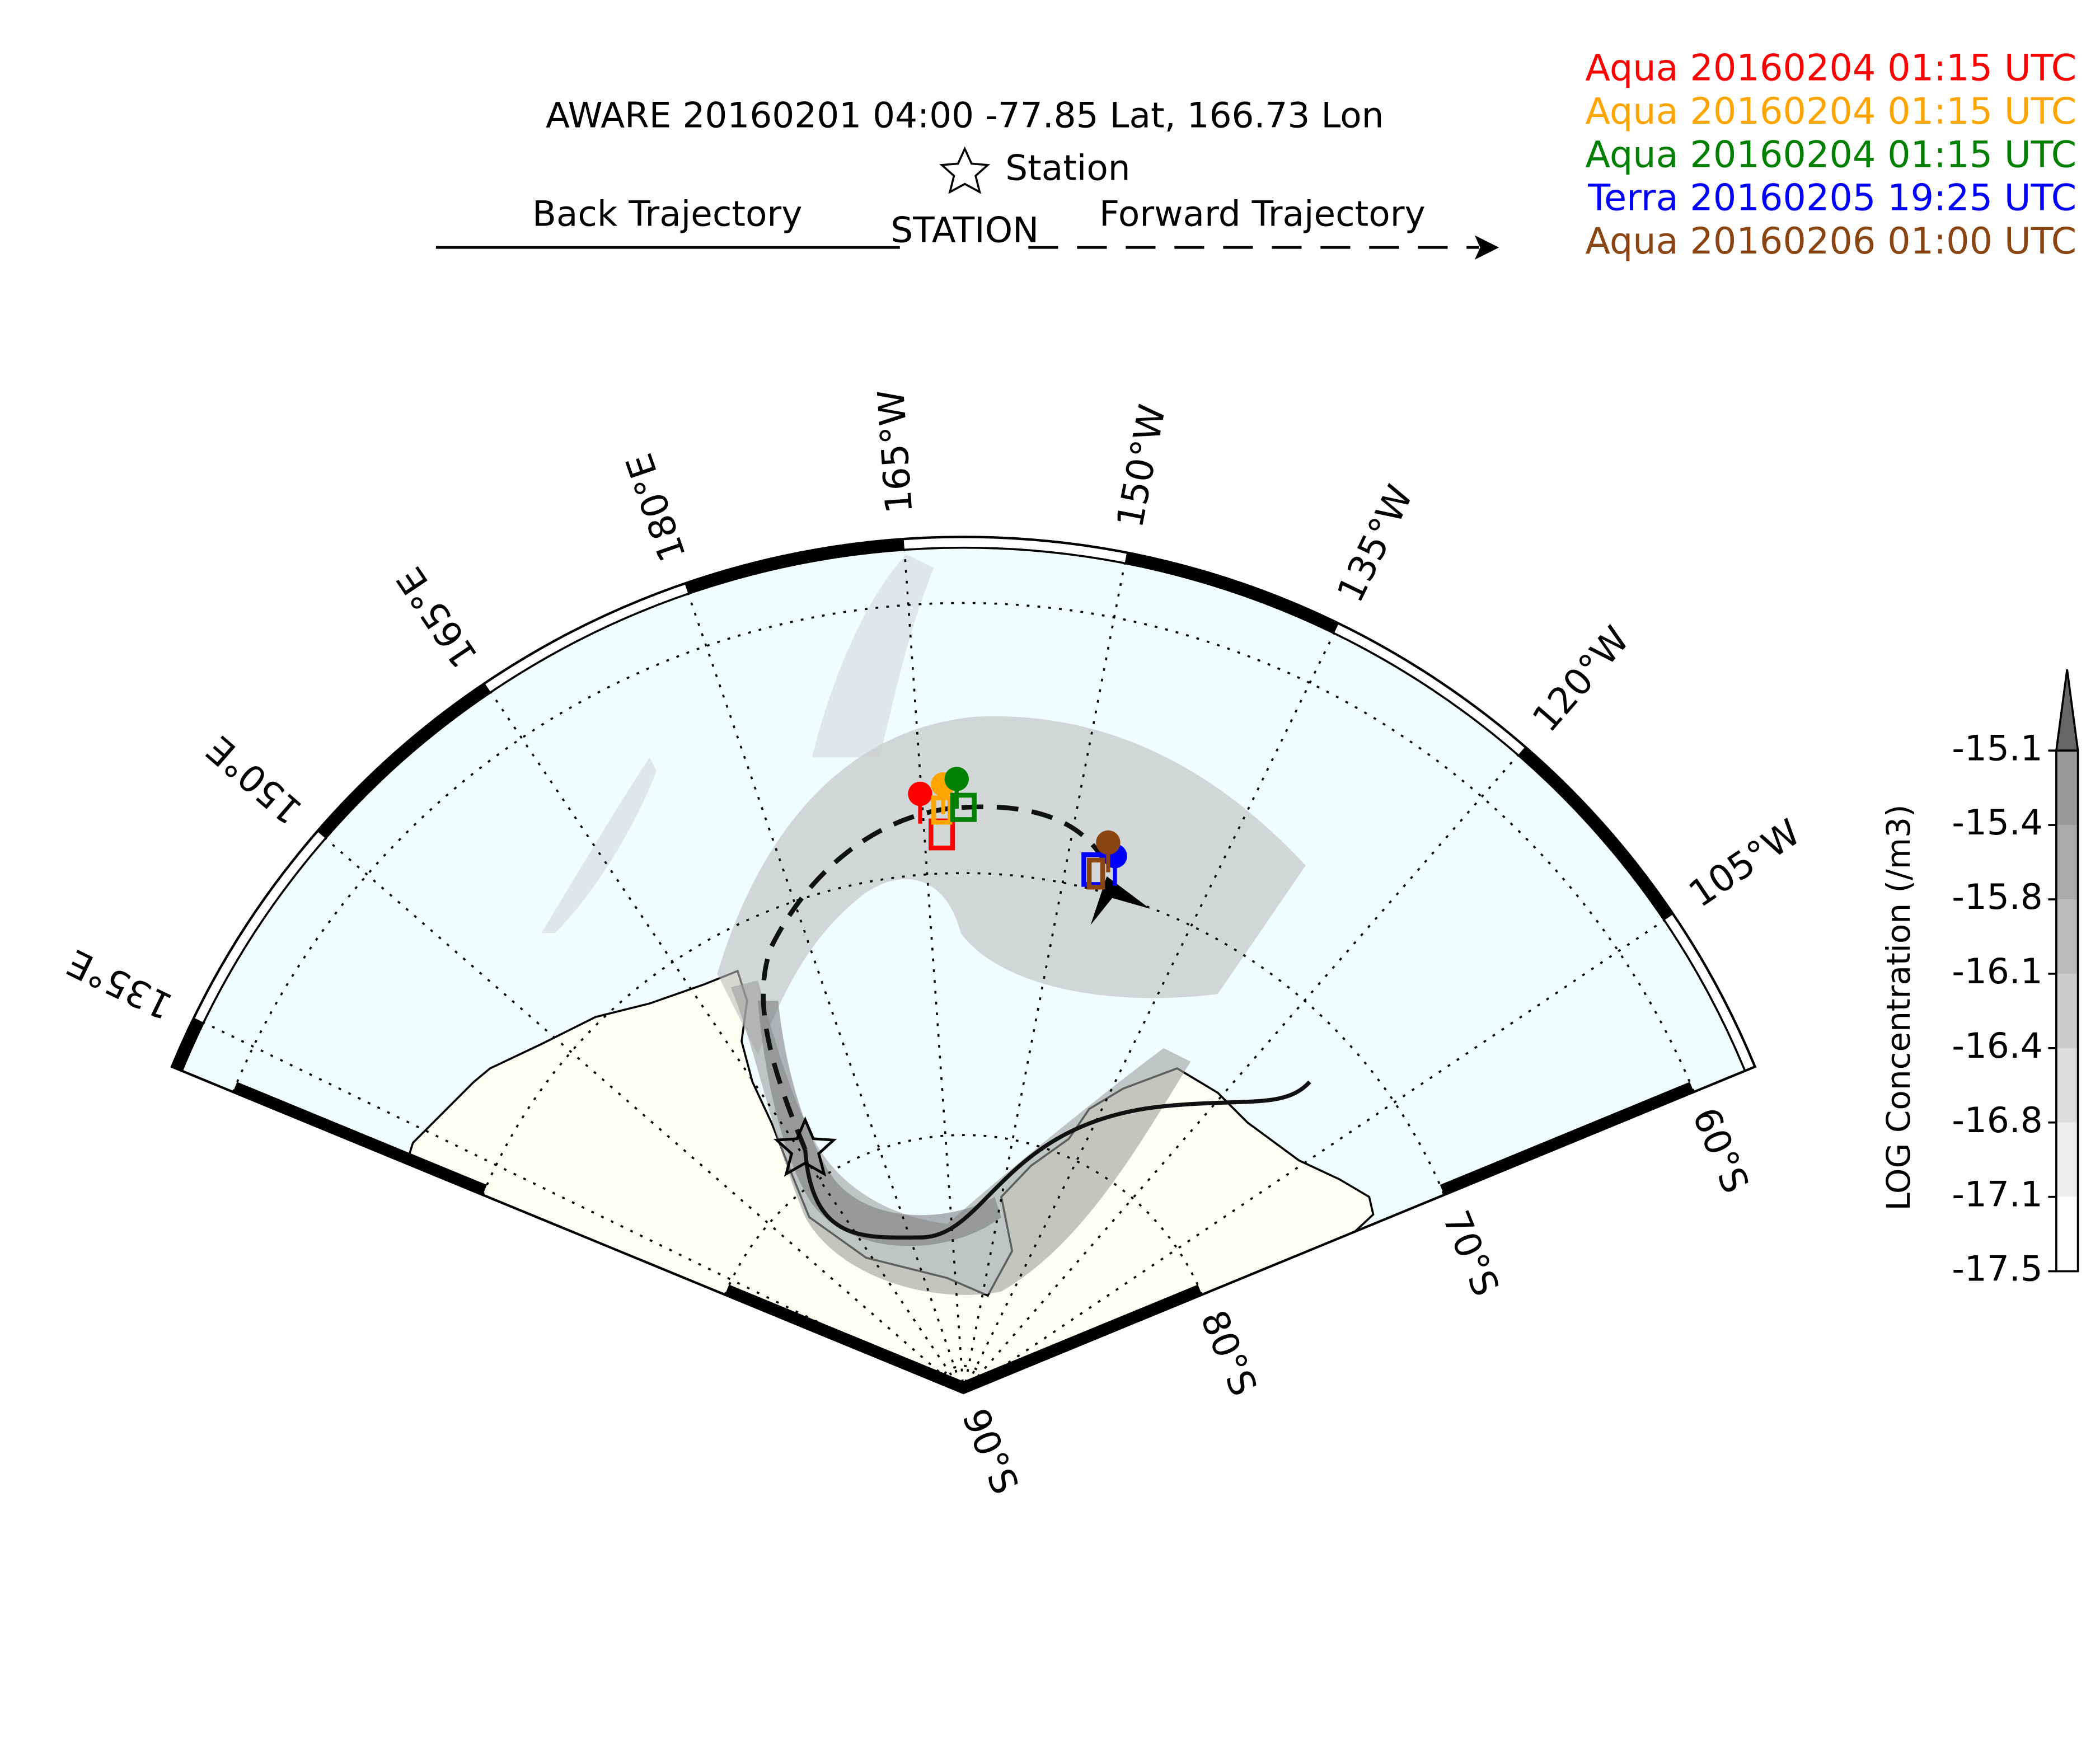  I want to click on parallel-label: 90°S, so click(990, 1451).